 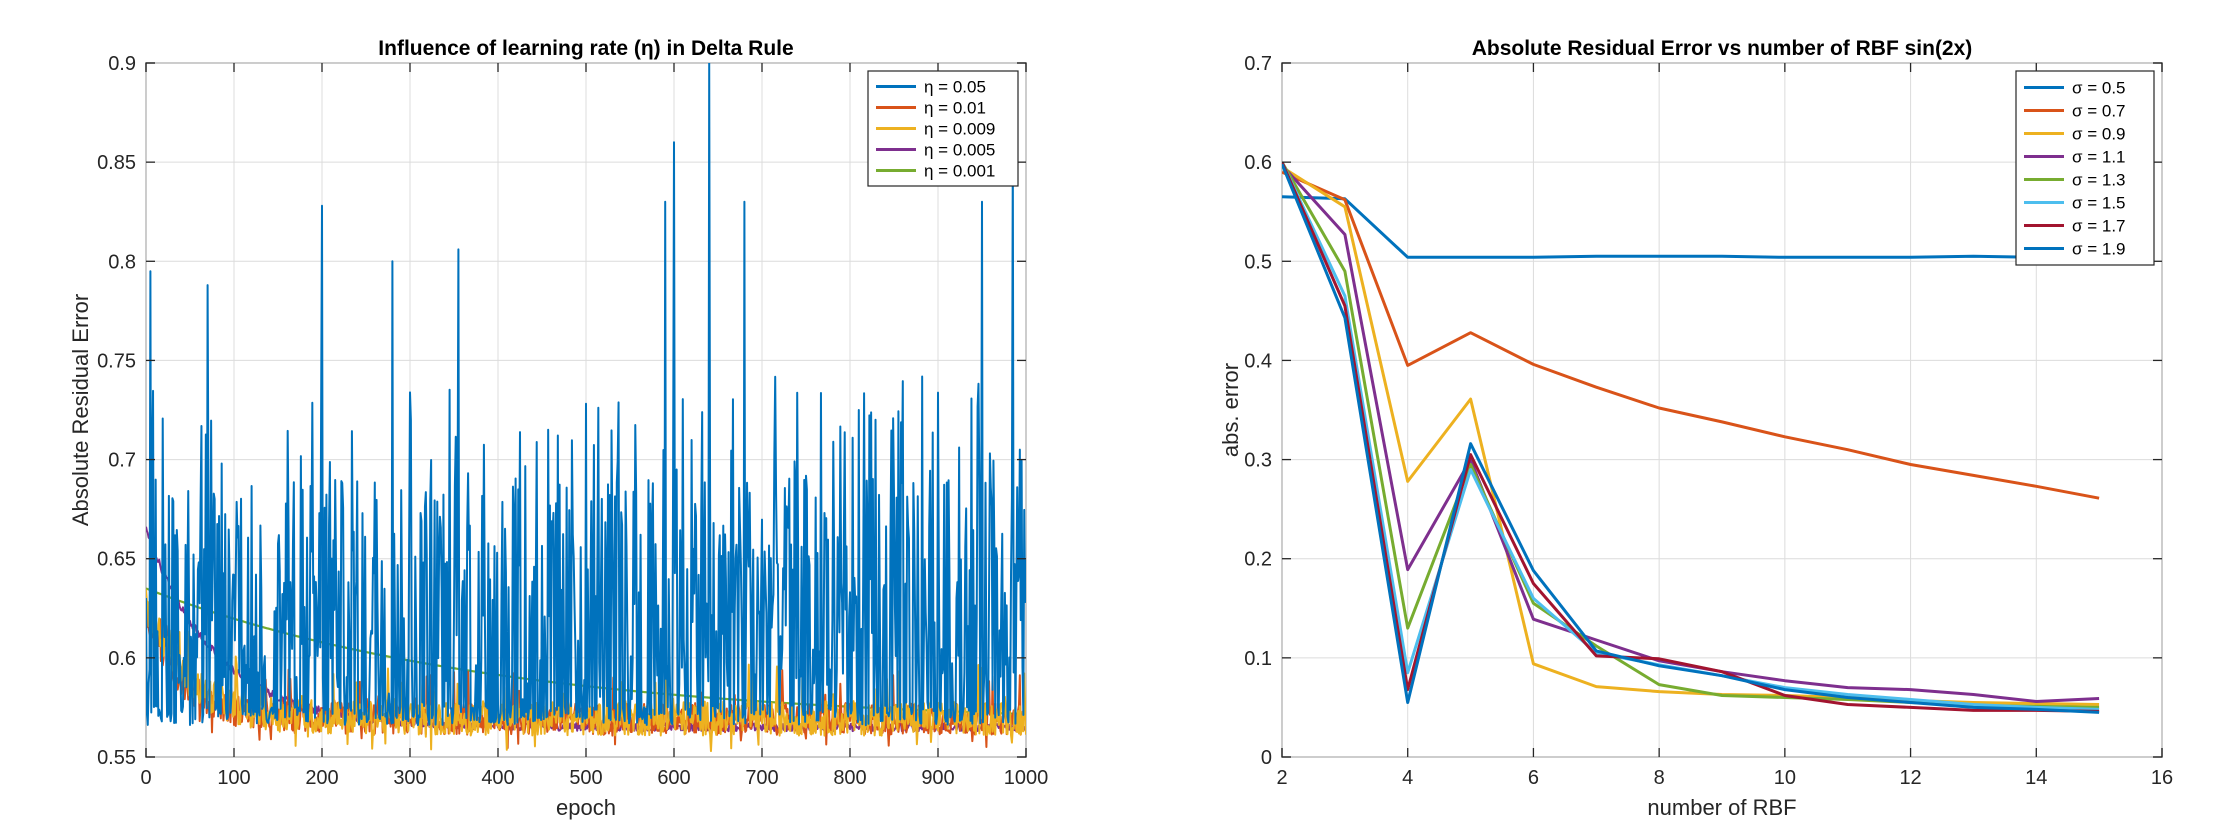 What do you see at coordinates (80, 410) in the screenshot?
I see `y-axis-label: Absolute Residual Error` at bounding box center [80, 410].